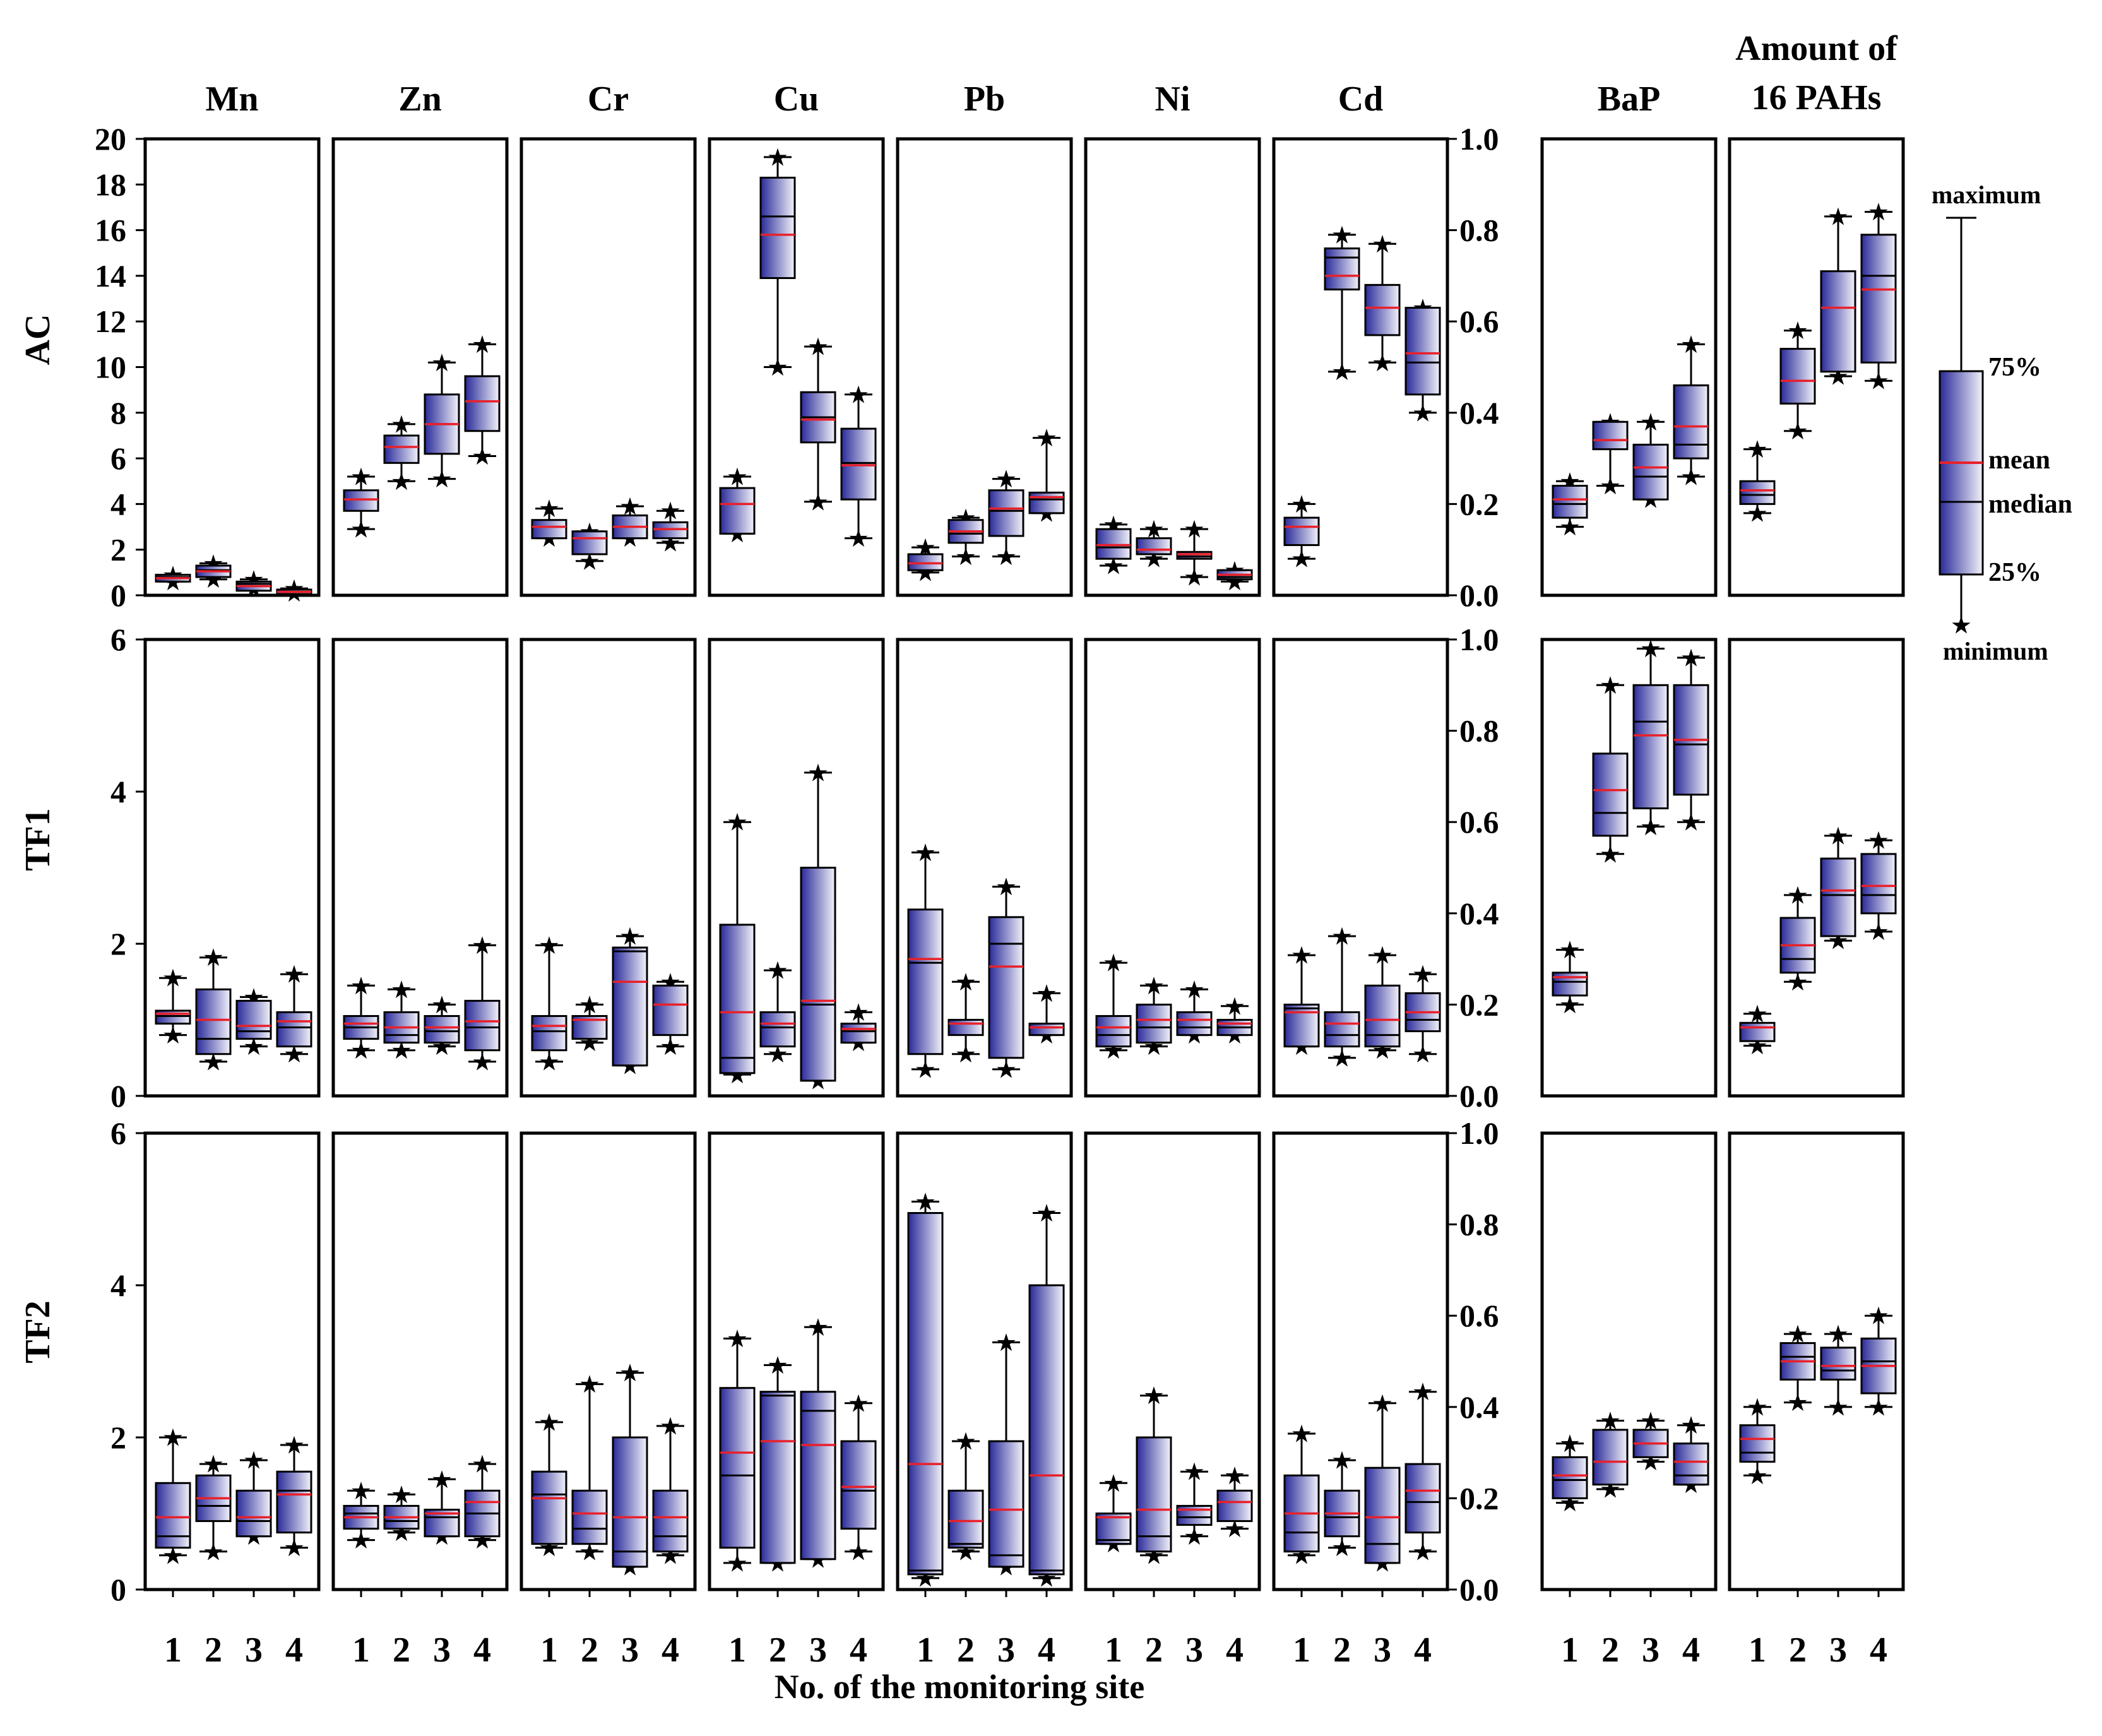  Describe the element at coordinates (1046, 1015) in the screenshot. I see `box-tf1-pb-site-4: ★★` at that location.